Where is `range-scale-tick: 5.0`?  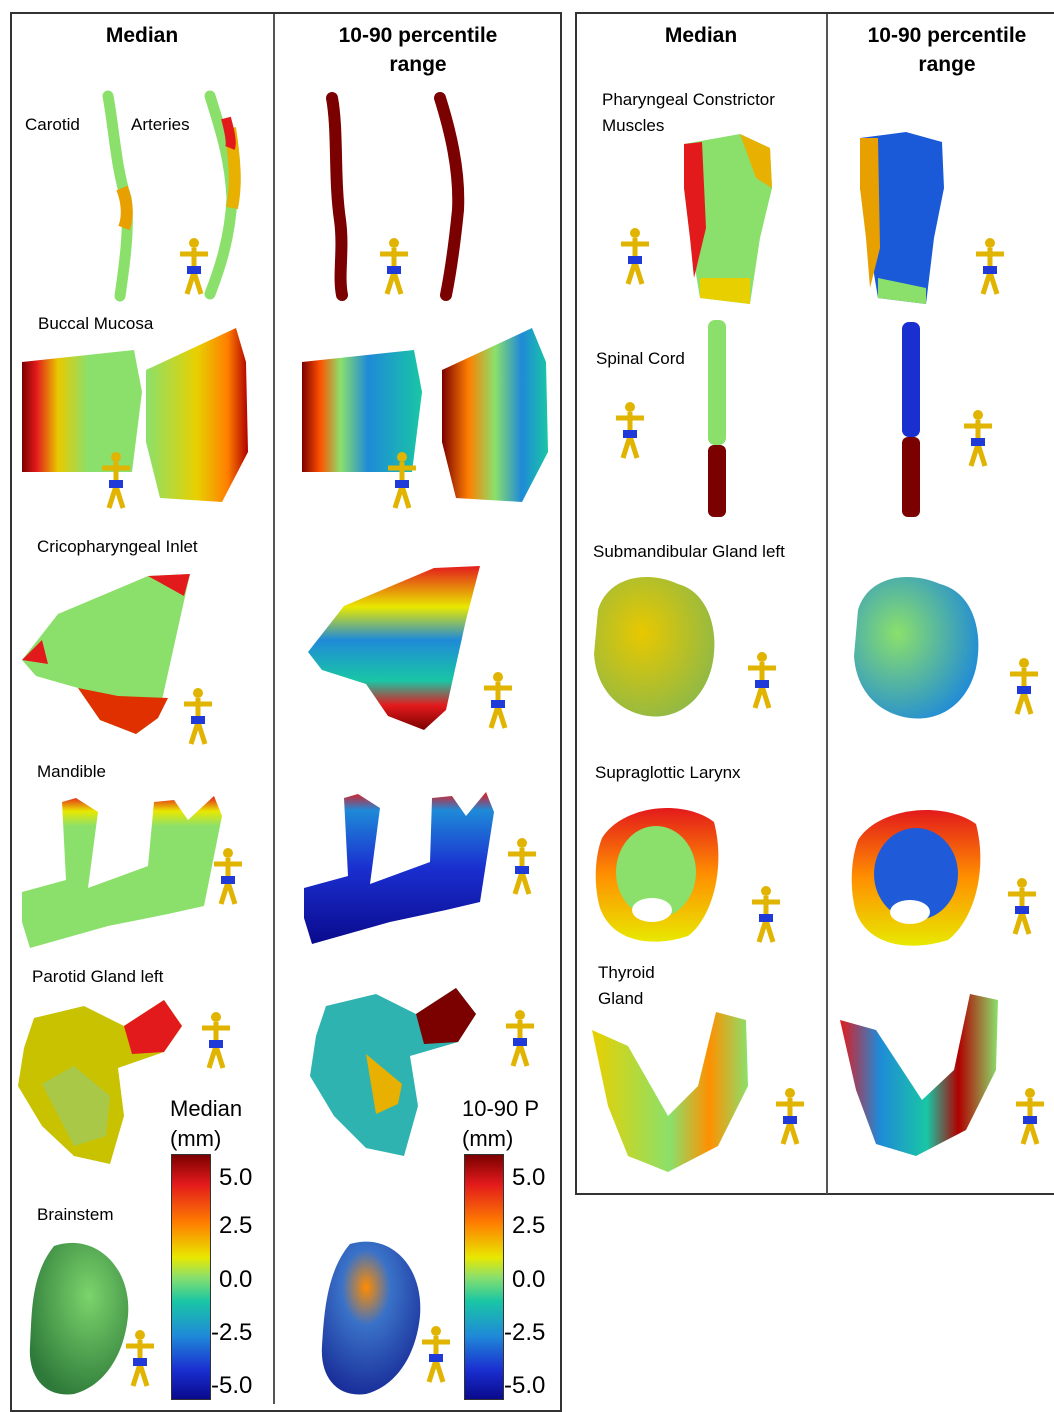 range-scale-tick: 5.0 is located at coordinates (529, 1177).